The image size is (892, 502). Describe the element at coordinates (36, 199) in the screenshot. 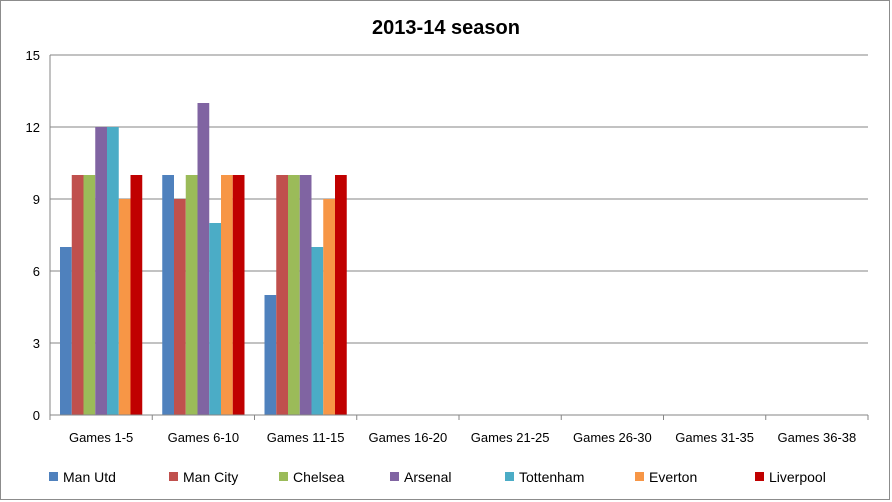

I see `y-tick-label: 9` at that location.